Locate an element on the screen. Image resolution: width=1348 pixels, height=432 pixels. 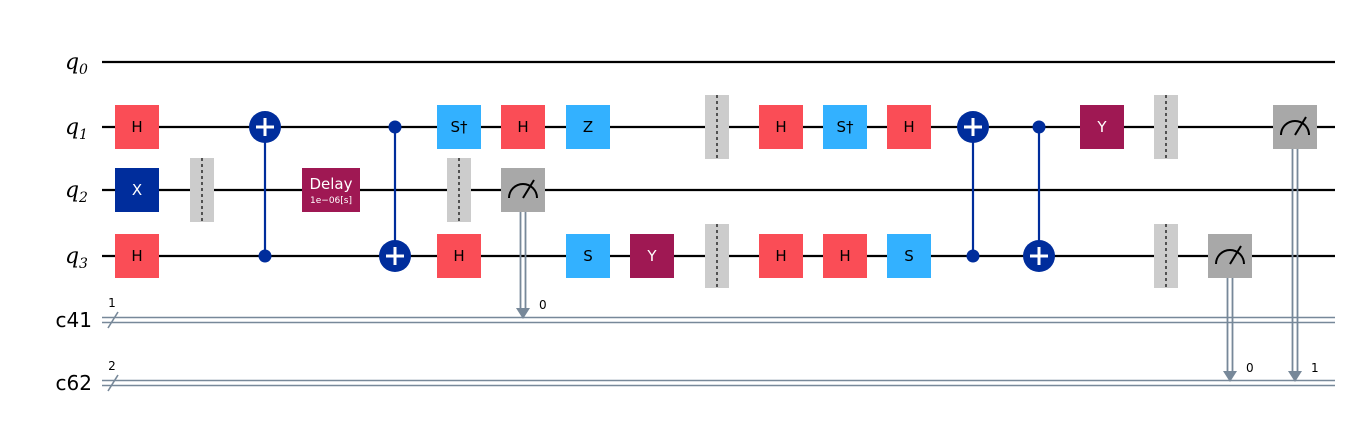
gate-label: X is located at coordinates (137, 190).